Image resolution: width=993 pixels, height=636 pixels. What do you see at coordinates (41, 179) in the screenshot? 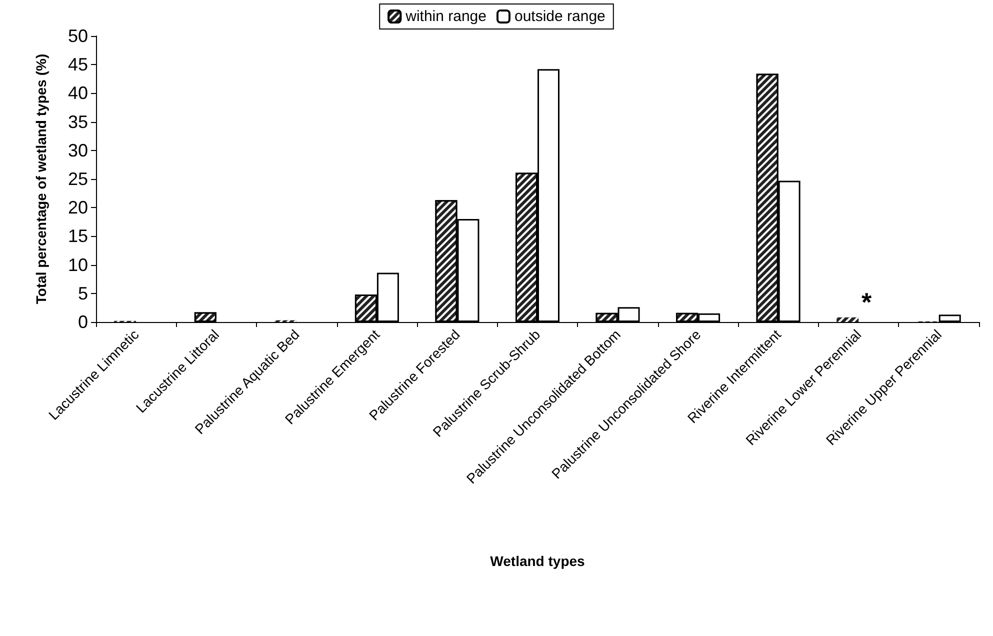
I see `y-axis-title: Total percentage of wetland types (%)` at bounding box center [41, 179].